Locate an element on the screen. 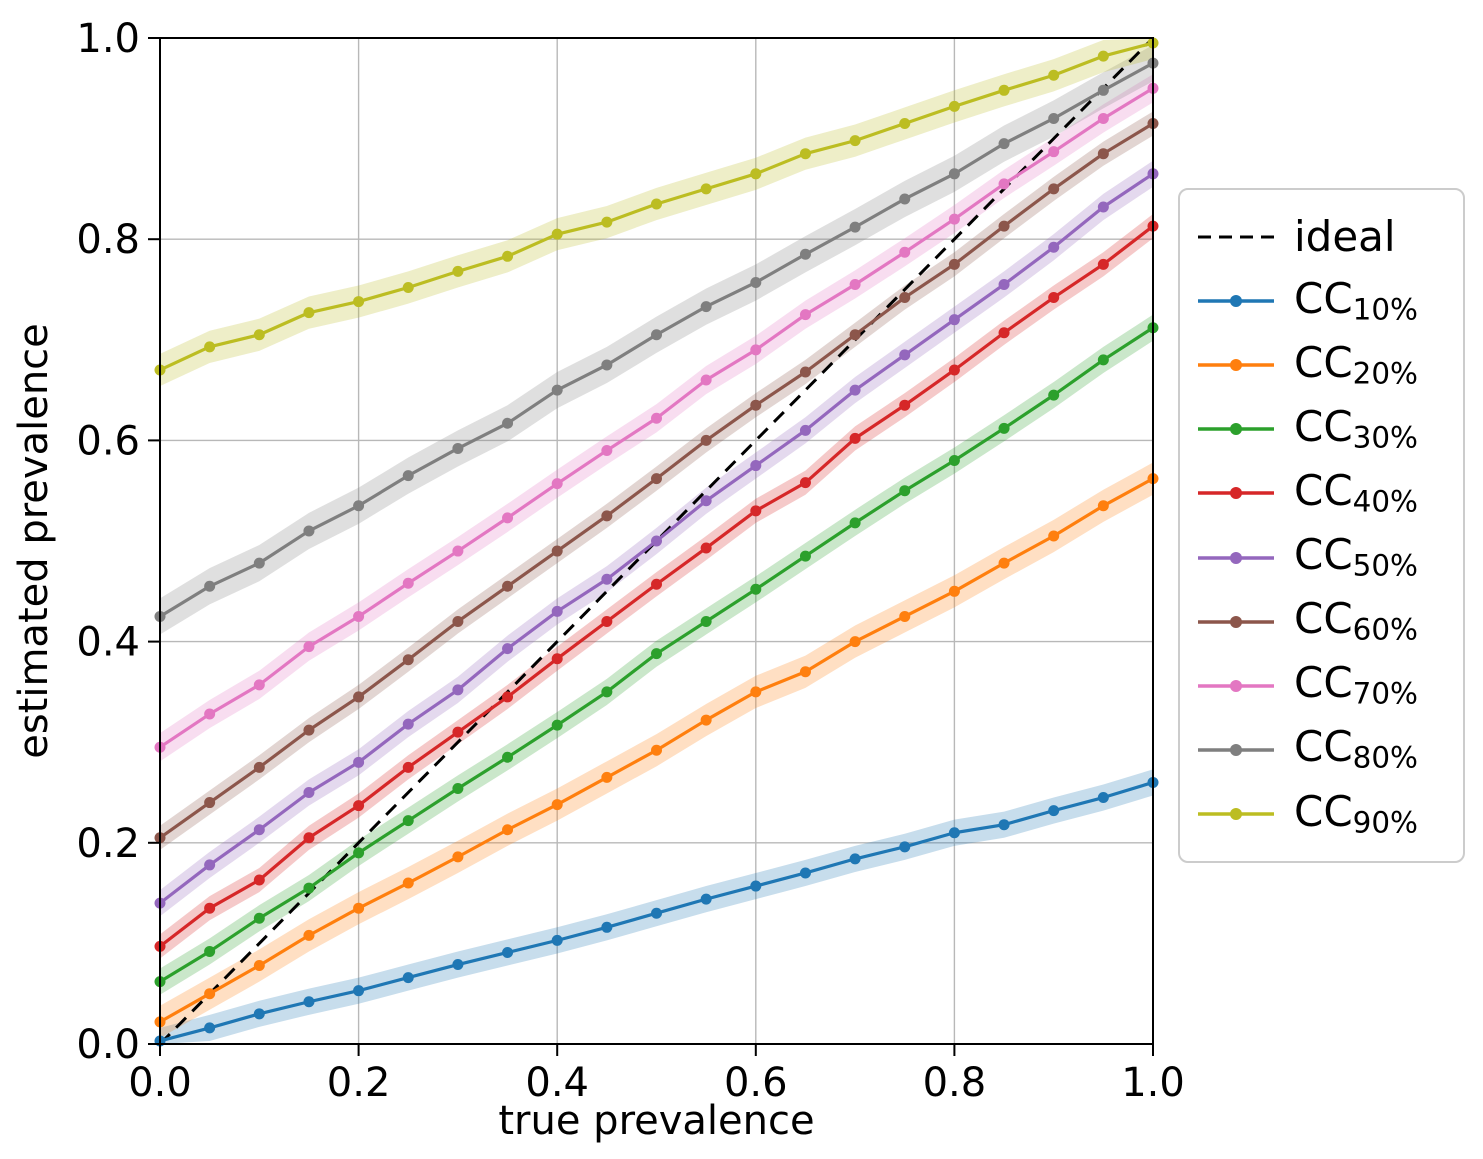 The image size is (1483, 1159). legend-entry: CC20% is located at coordinates (1324, 364).